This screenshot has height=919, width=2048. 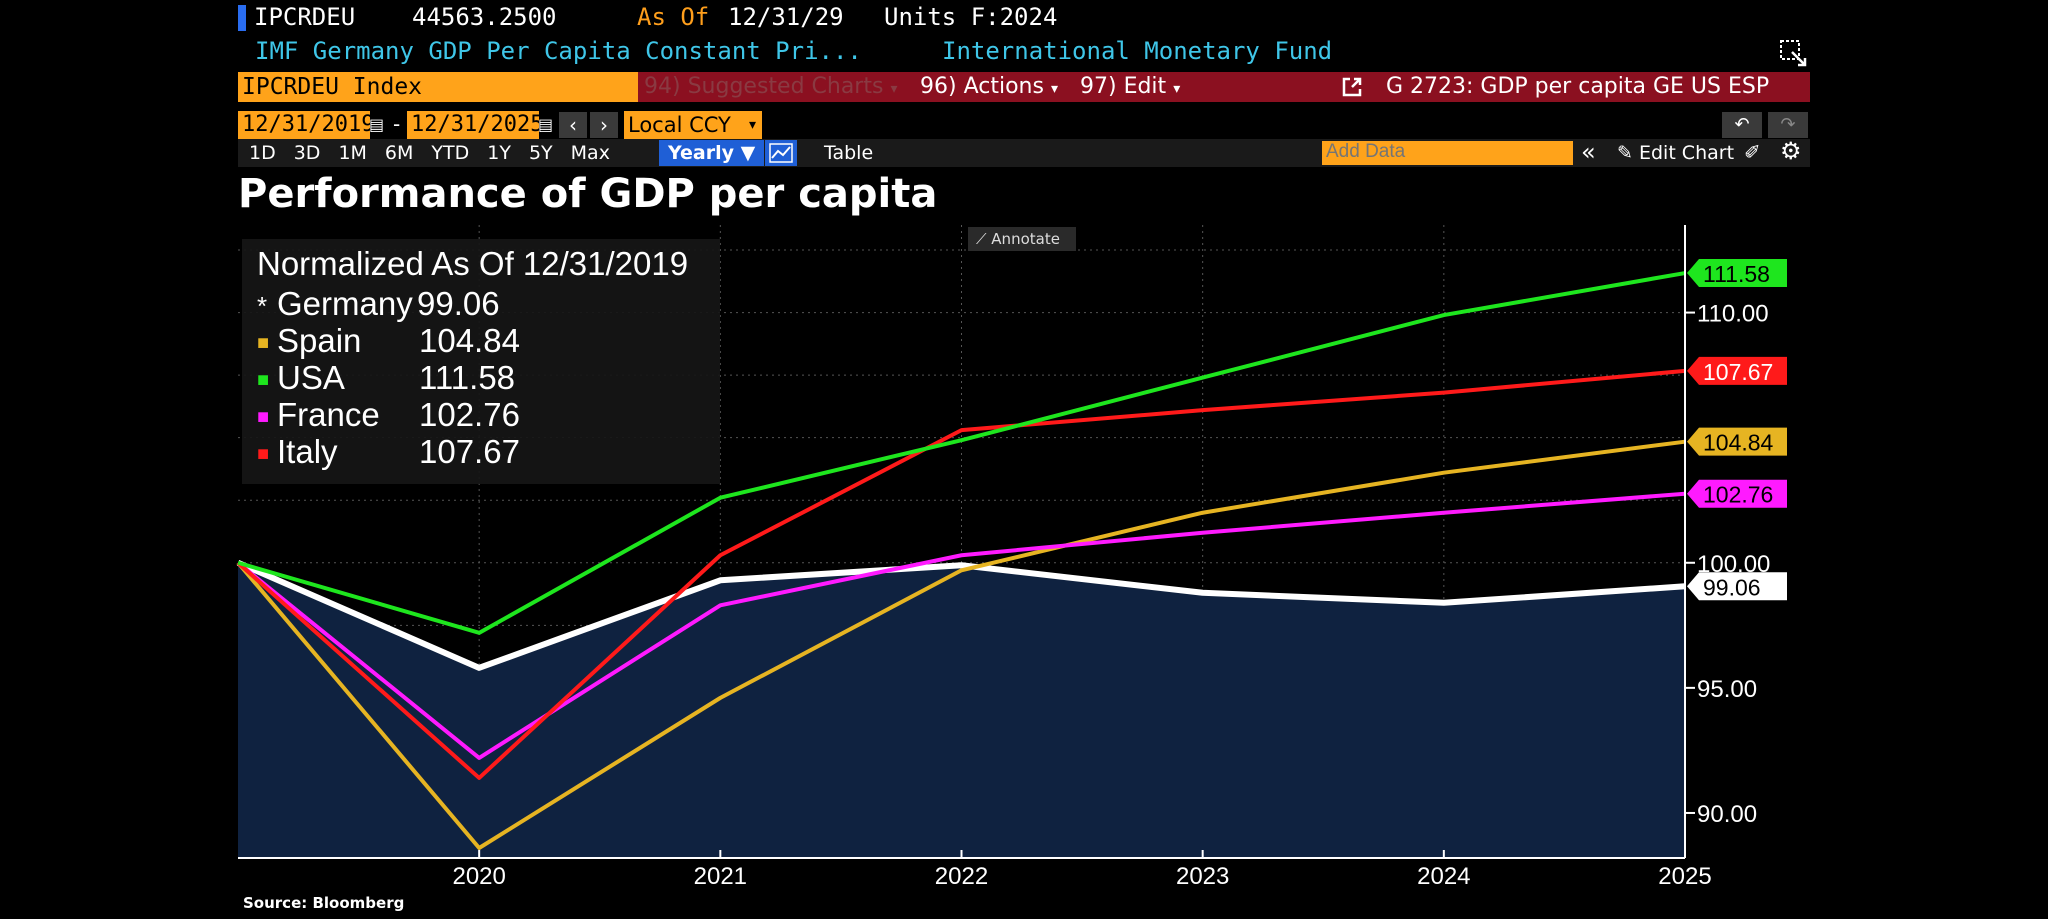 I want to click on next-period-button: ›, so click(x=604, y=125).